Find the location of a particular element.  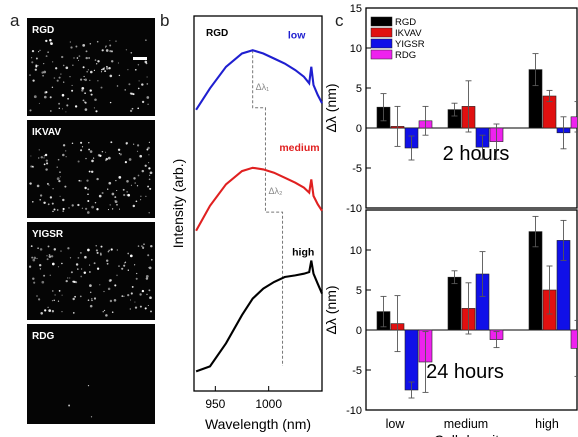

y-axis-title: Intensity (arb.) is located at coordinates (178, 203).